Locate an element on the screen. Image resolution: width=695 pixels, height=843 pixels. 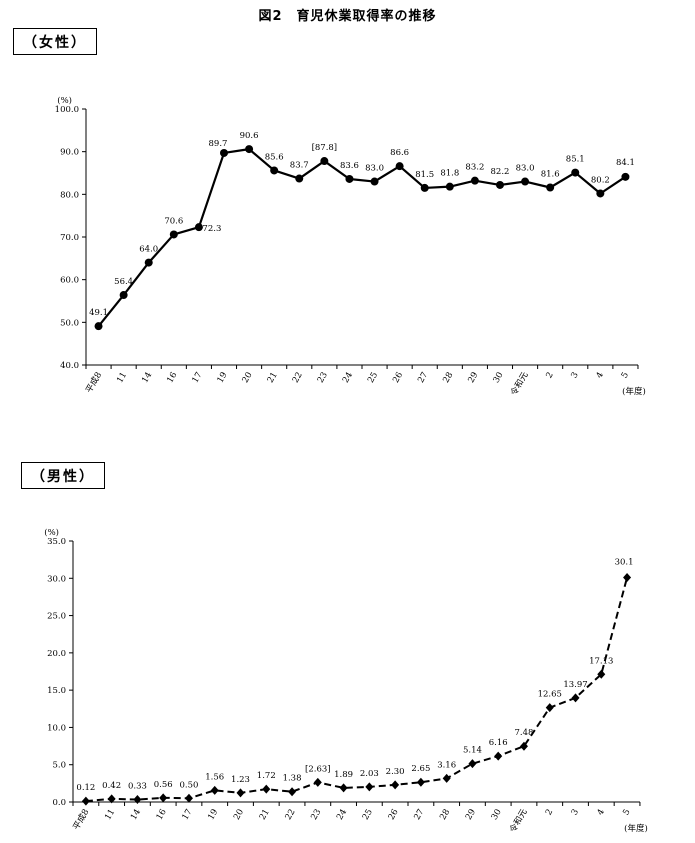
male-data-label: 17.13 is located at coordinates (601, 661).